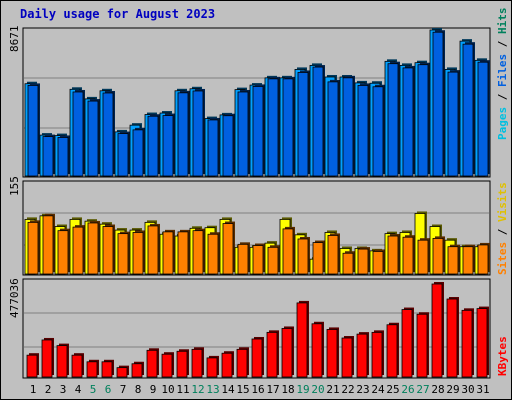 This screenshot has height=405, width=512. Describe the element at coordinates (153, 389) in the screenshot. I see `day-label: 9` at that location.